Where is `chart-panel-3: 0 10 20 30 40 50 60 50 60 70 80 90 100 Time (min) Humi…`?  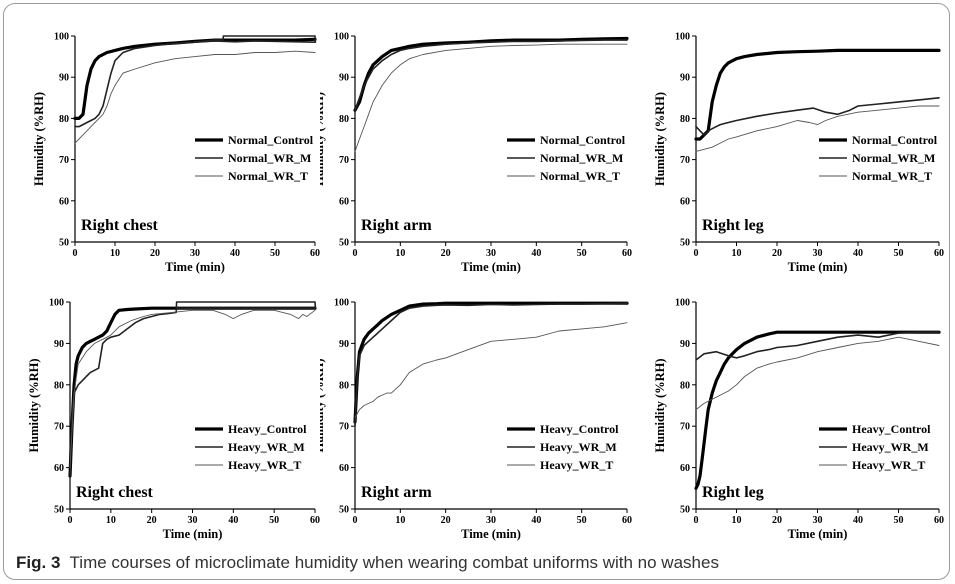 chart-panel-3: 0 10 20 30 40 50 60 50 60 70 80 90 100 Time (min) Humi… is located at coordinates (798, 153).